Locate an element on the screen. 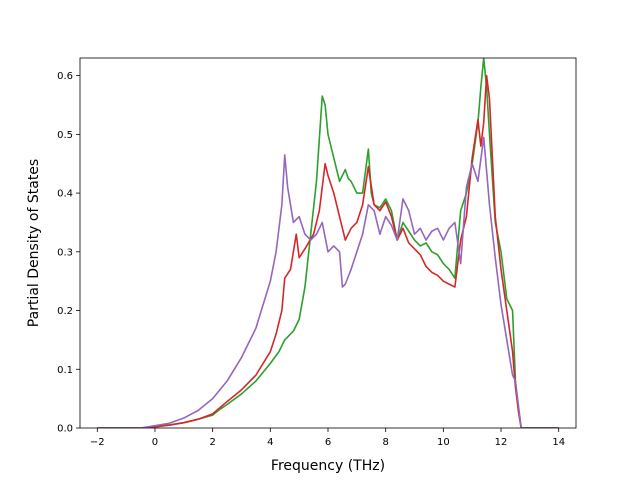 Image resolution: width=640 pixels, height=480 pixels. y-tick-label: 0.3 is located at coordinates (65, 252).